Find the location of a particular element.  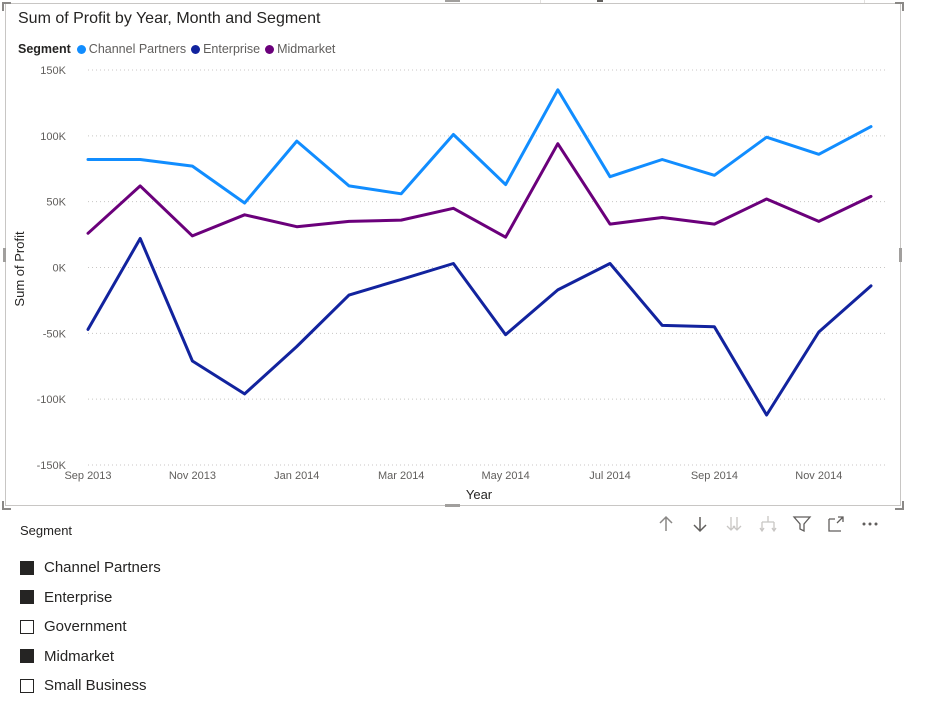

y-axis-title: Sum of Profit is located at coordinates (19, 269).